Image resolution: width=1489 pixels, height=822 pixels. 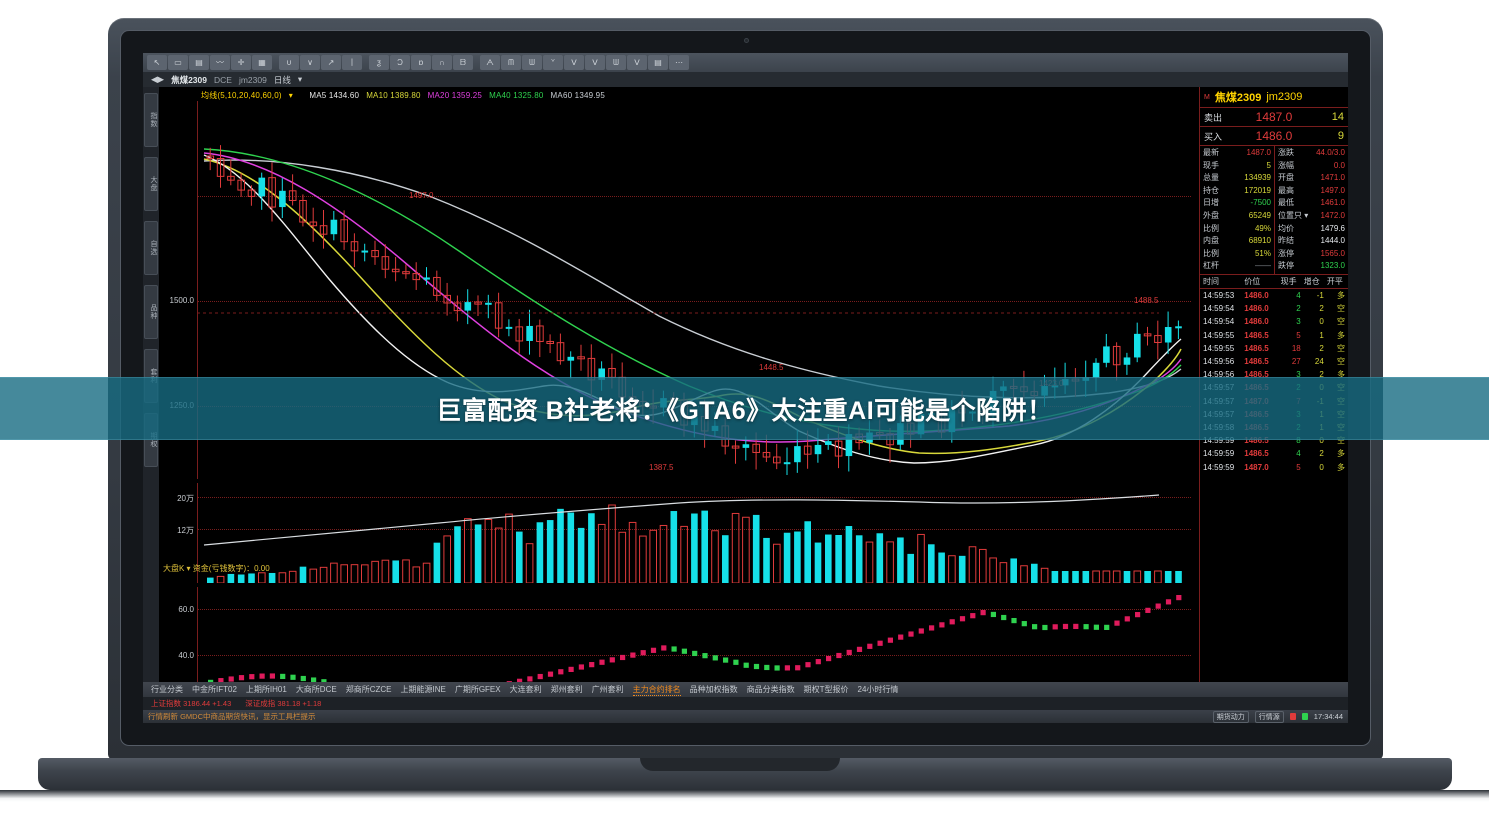 I want to click on y-shape-icon: ᐯ, so click(x=574, y=62).